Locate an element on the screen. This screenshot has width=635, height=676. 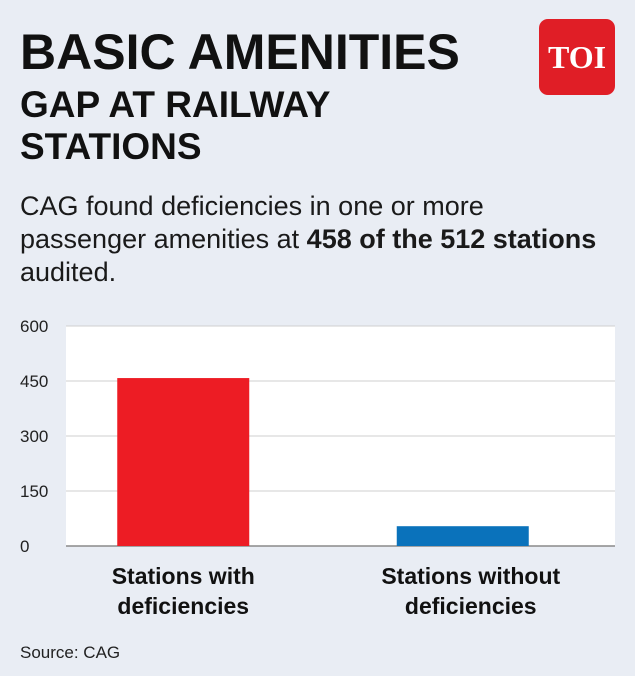
x-category-label: Stations with is located at coordinates (183, 576).